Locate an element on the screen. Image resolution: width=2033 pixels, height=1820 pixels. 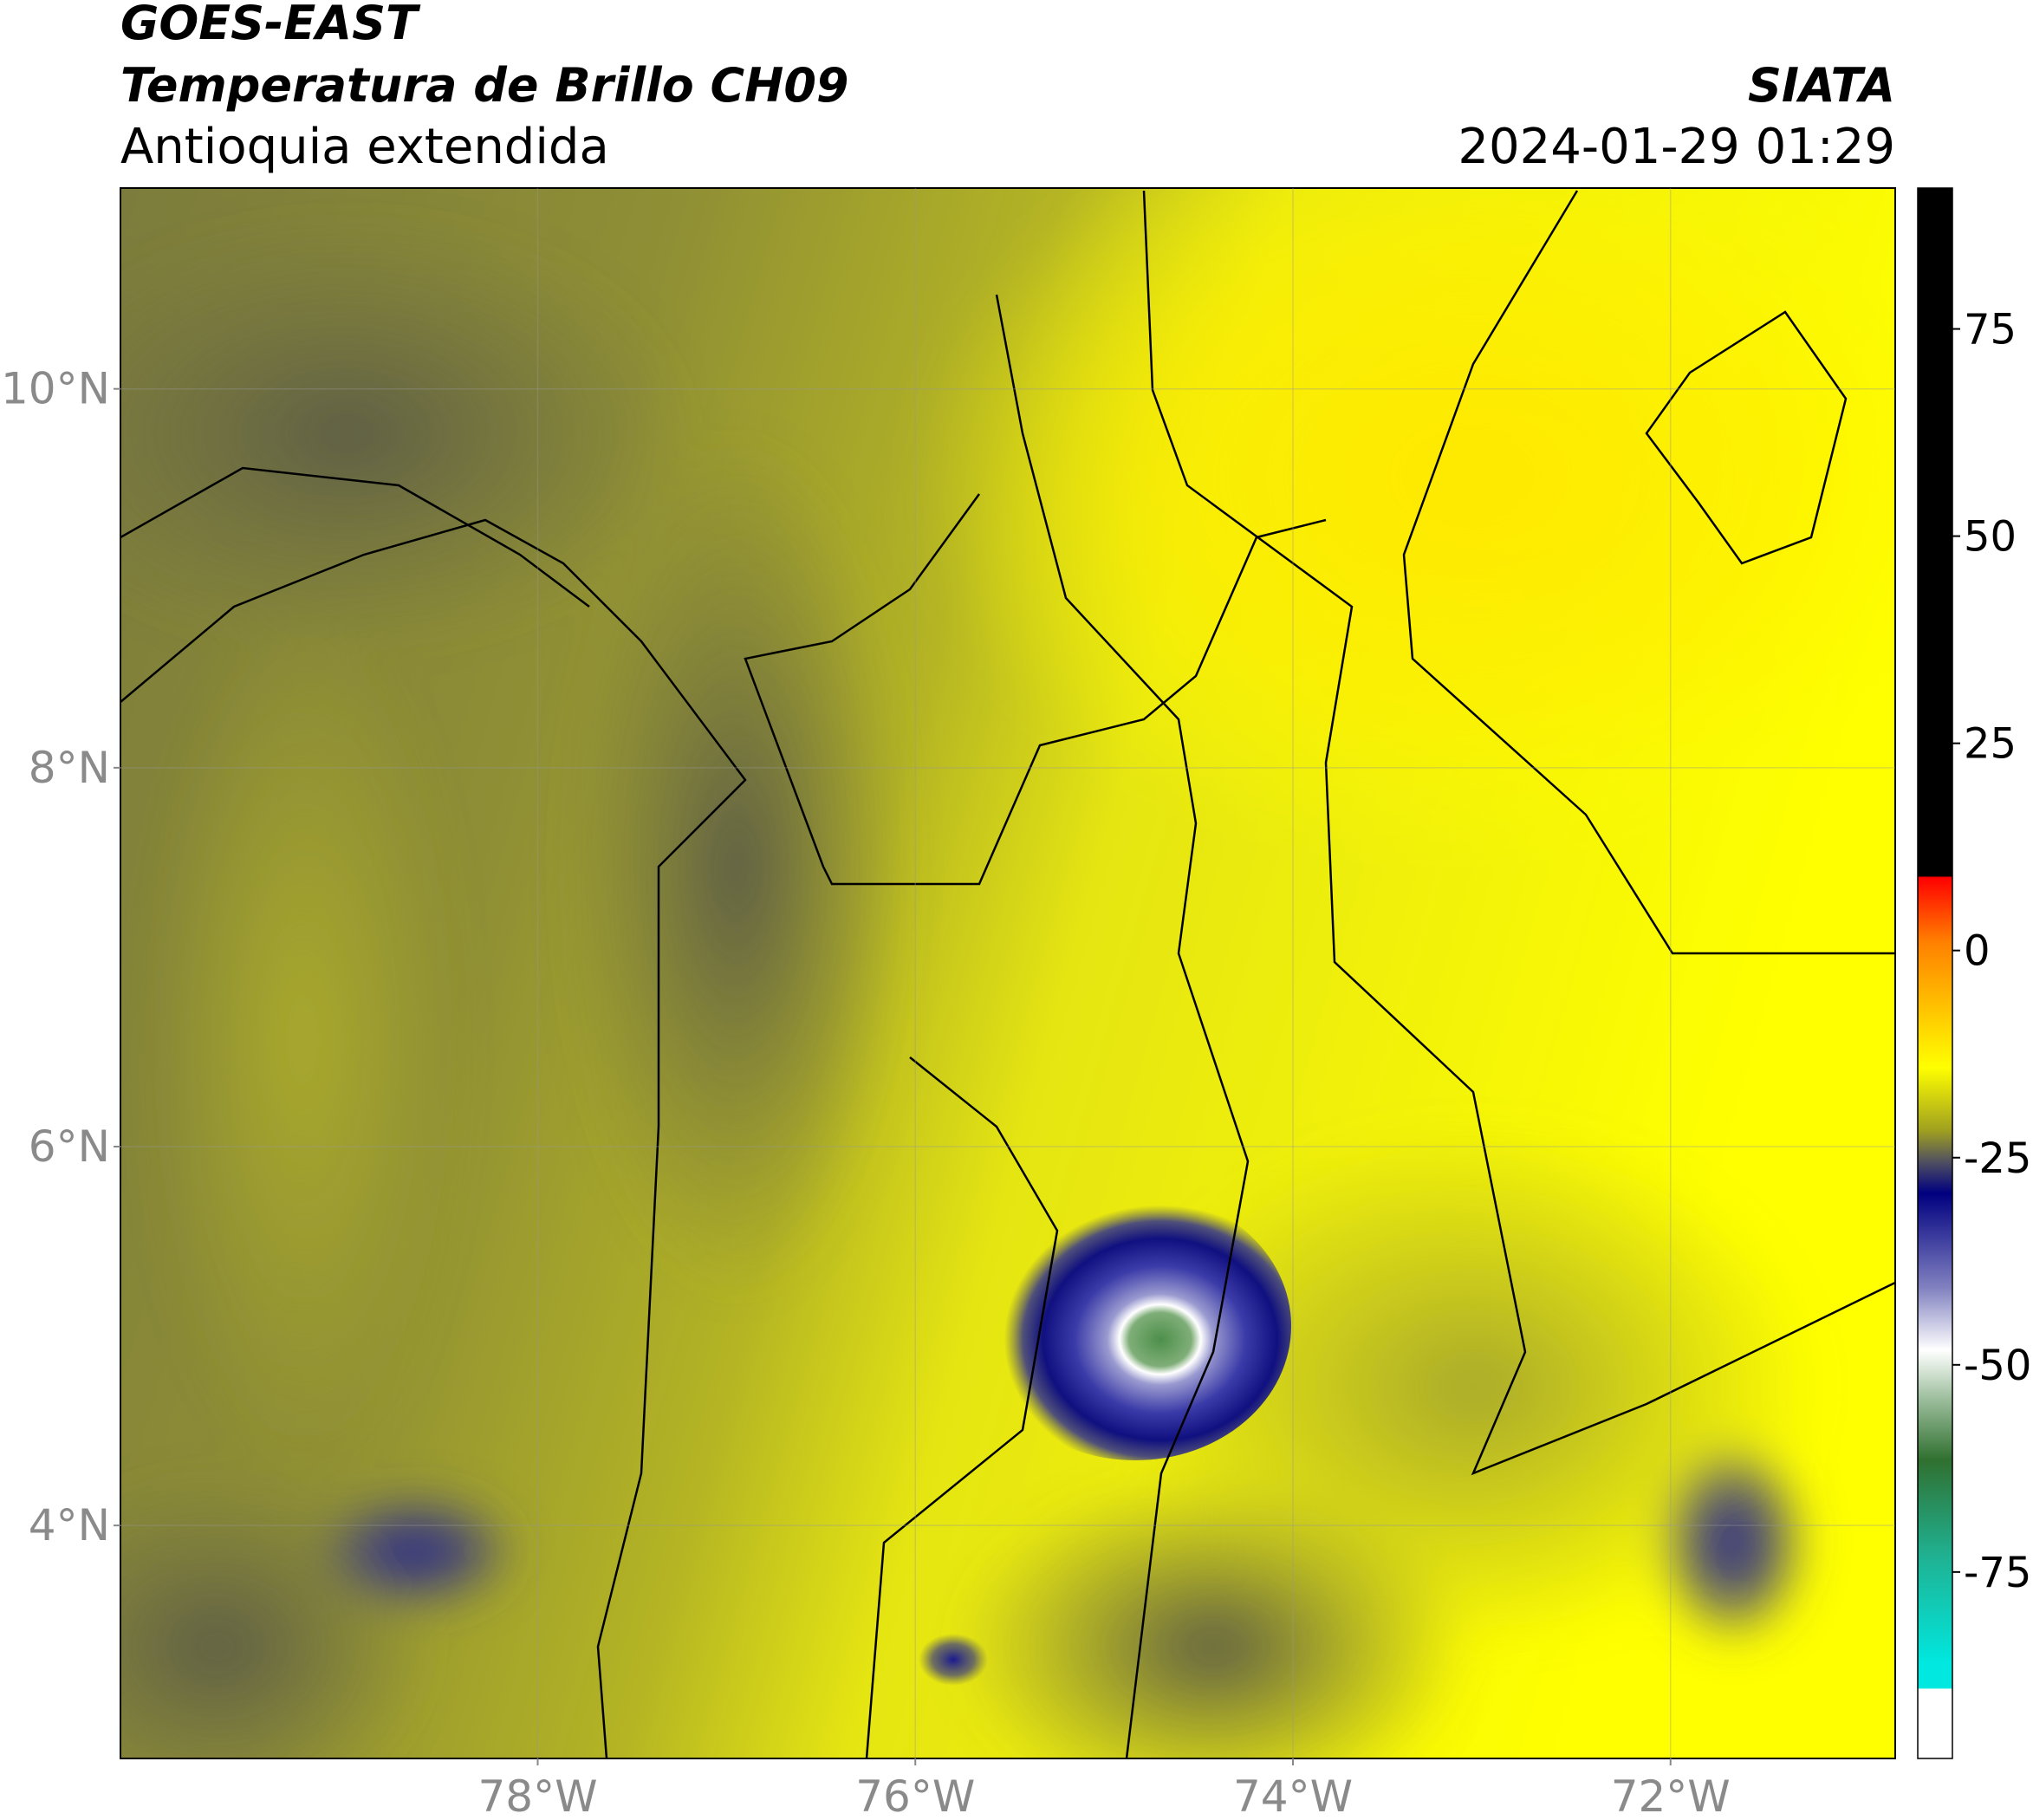
colorbar-label: -25 is located at coordinates (1997, 1158).